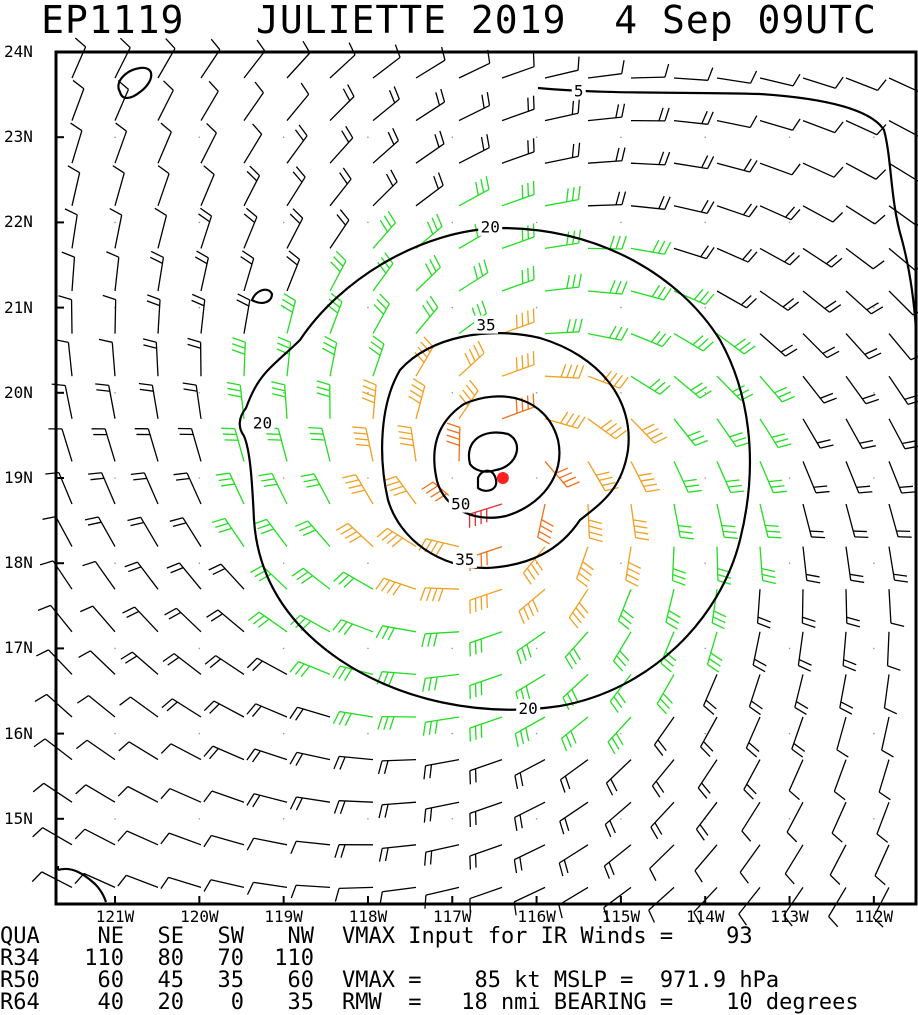 This screenshot has height=1015, width=918. I want to click on lon-label: 113W, so click(790, 917).